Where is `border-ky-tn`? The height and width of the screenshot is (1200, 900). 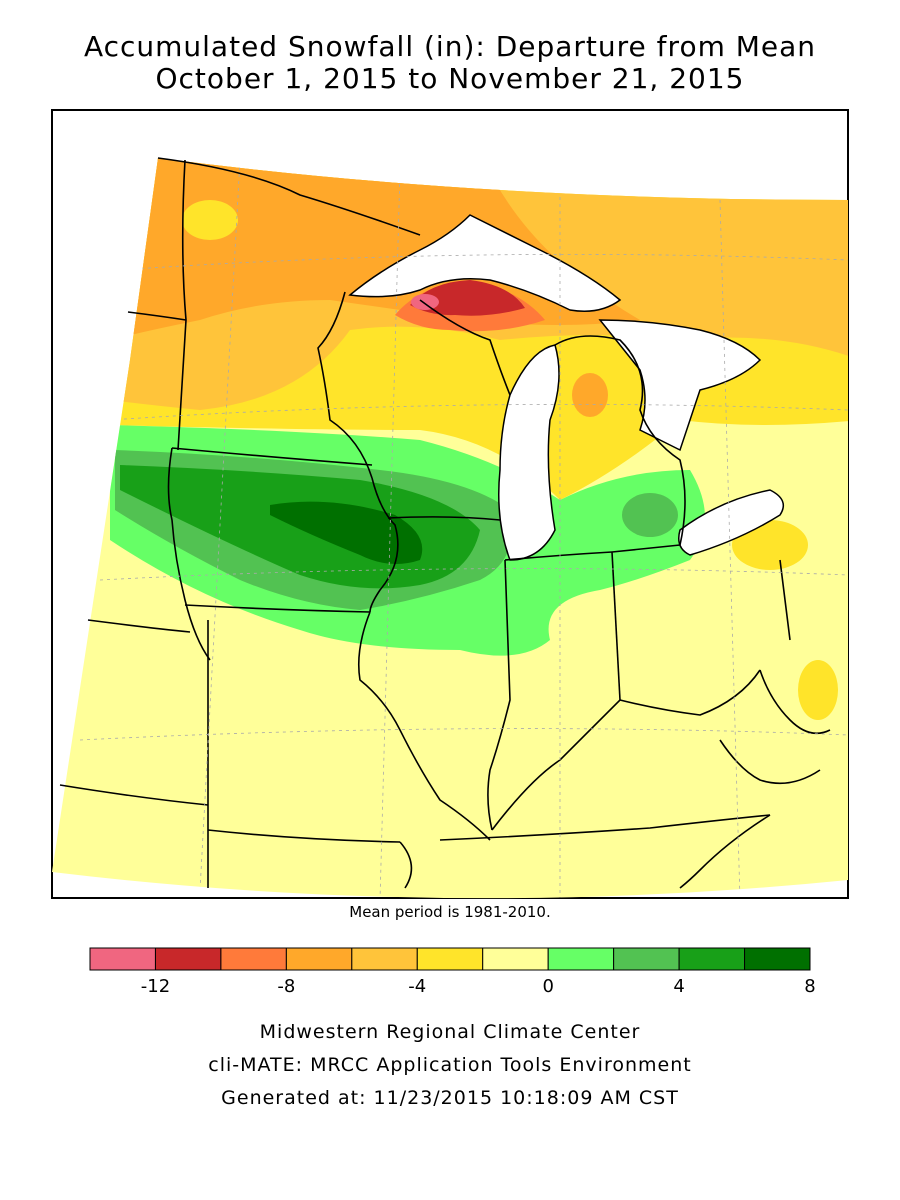 border-ky-tn is located at coordinates (605, 827).